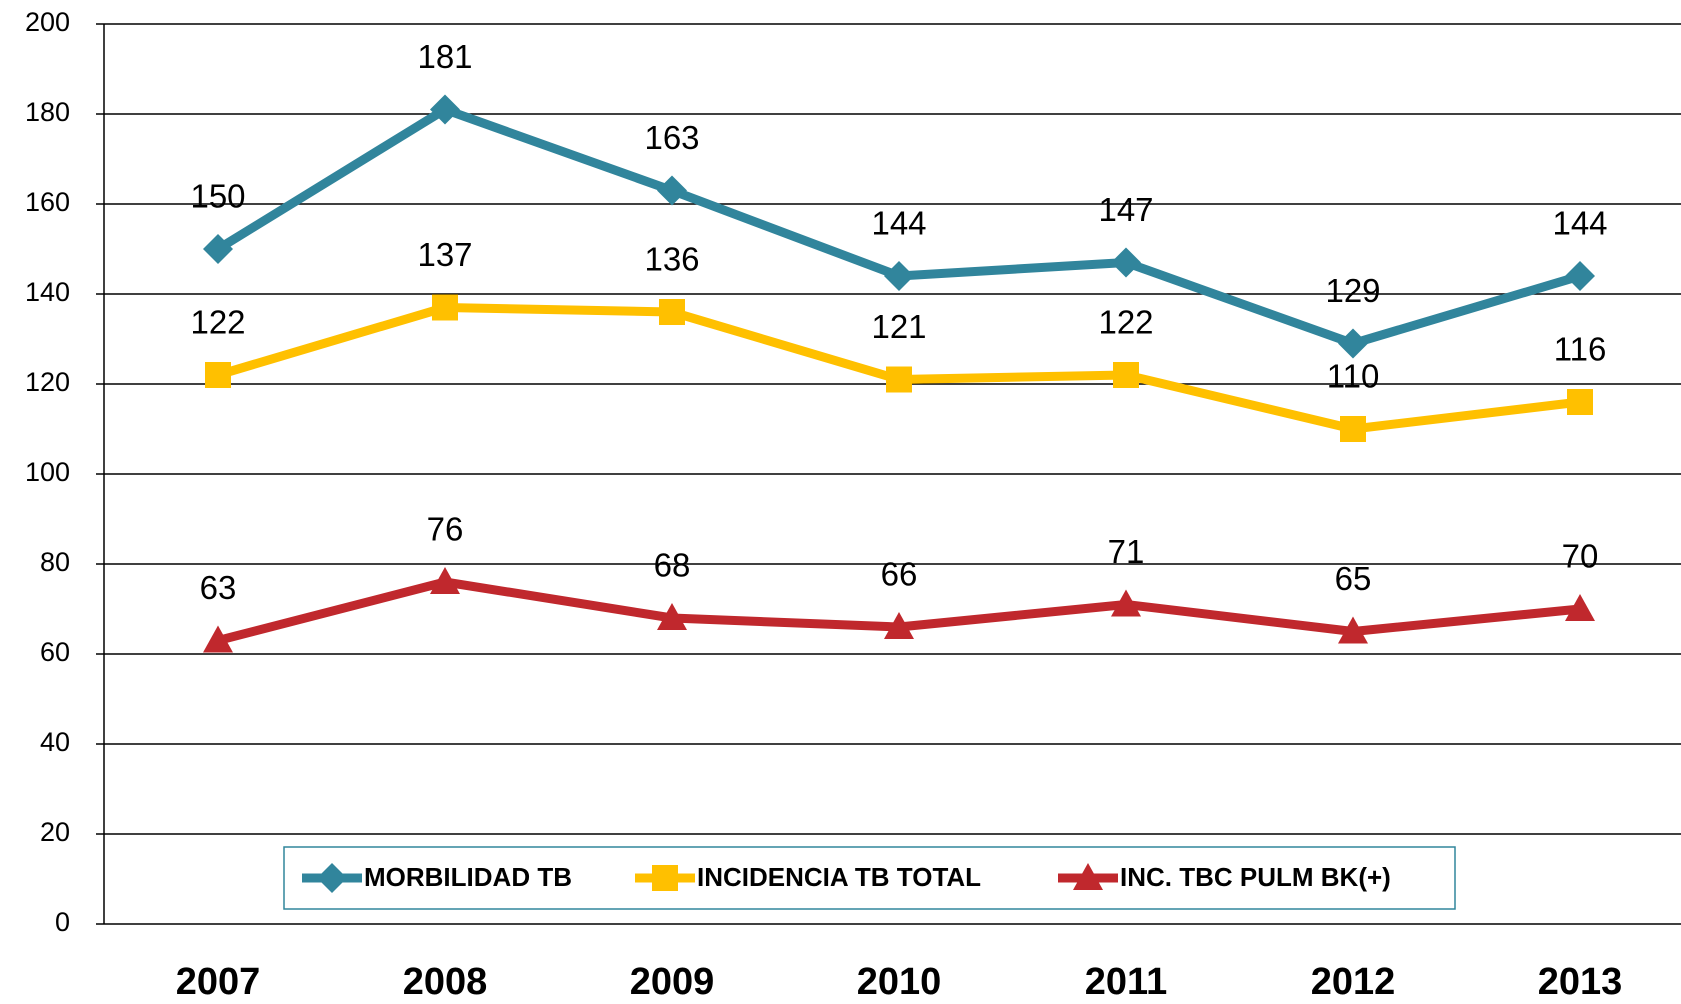 This screenshot has height=1004, width=1681. Describe the element at coordinates (55, 562) in the screenshot. I see `y-tick-label: 80` at that location.